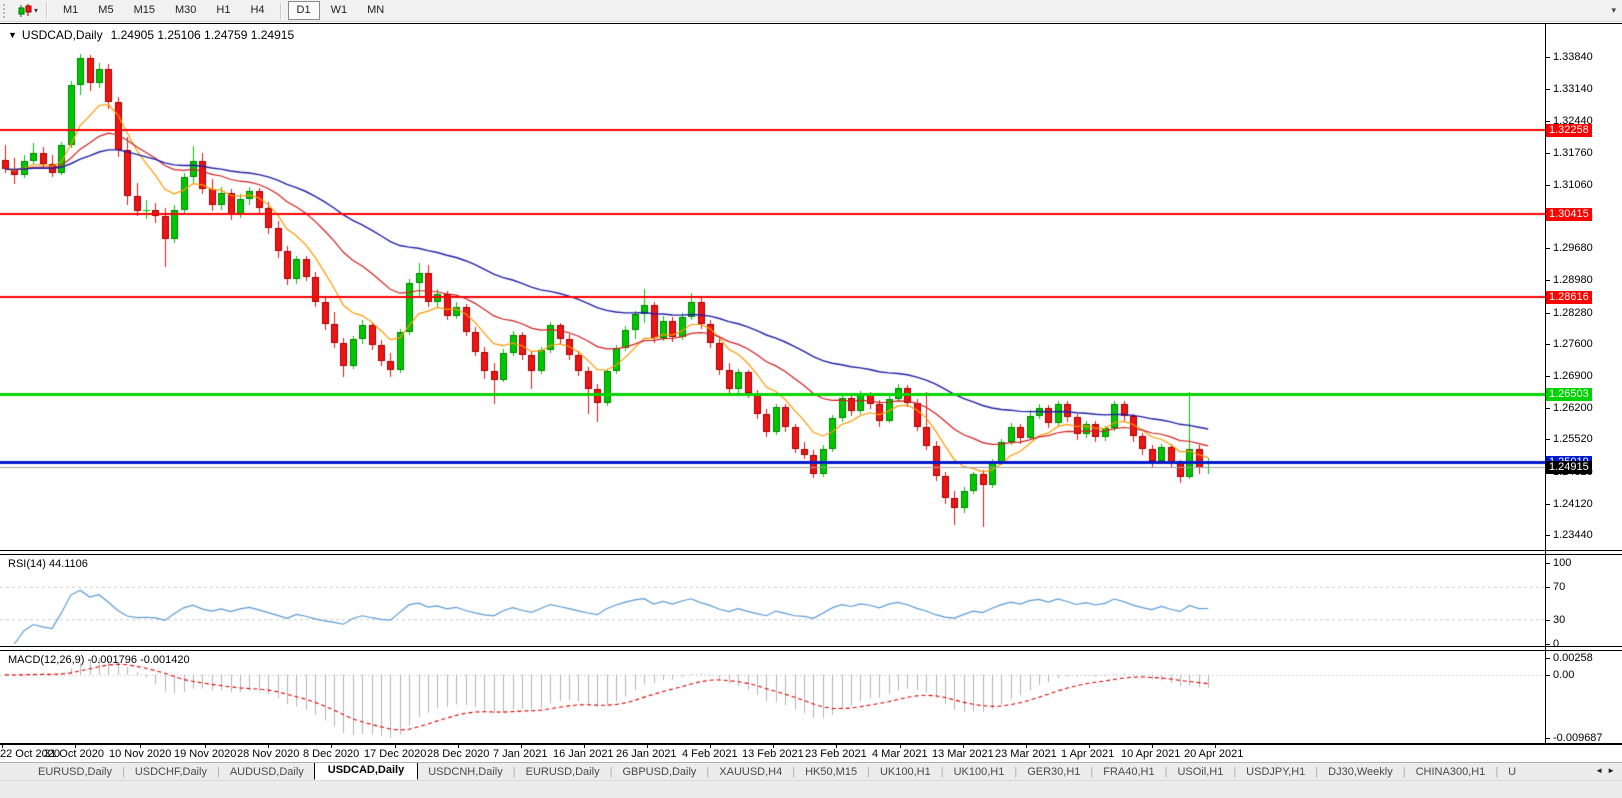 This screenshot has height=798, width=1622. I want to click on pane-splitter-1b, so click(811, 554).